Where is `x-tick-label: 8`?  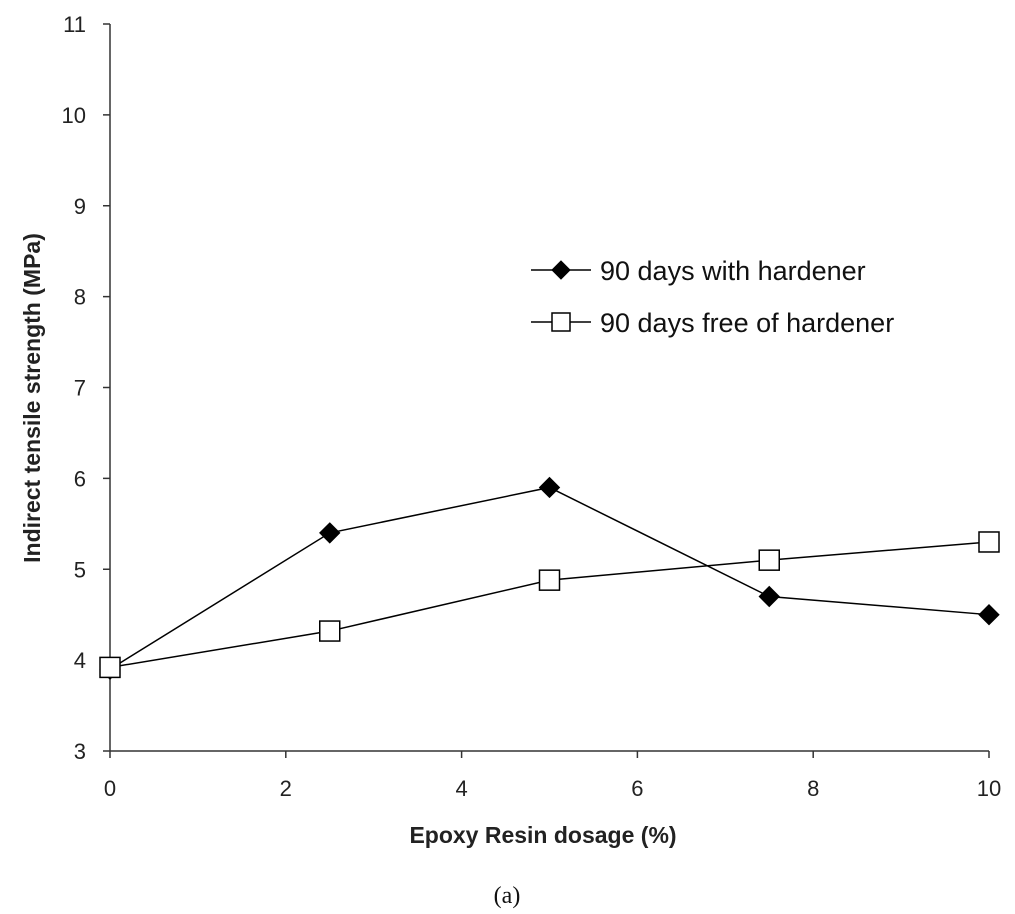 x-tick-label: 8 is located at coordinates (813, 788).